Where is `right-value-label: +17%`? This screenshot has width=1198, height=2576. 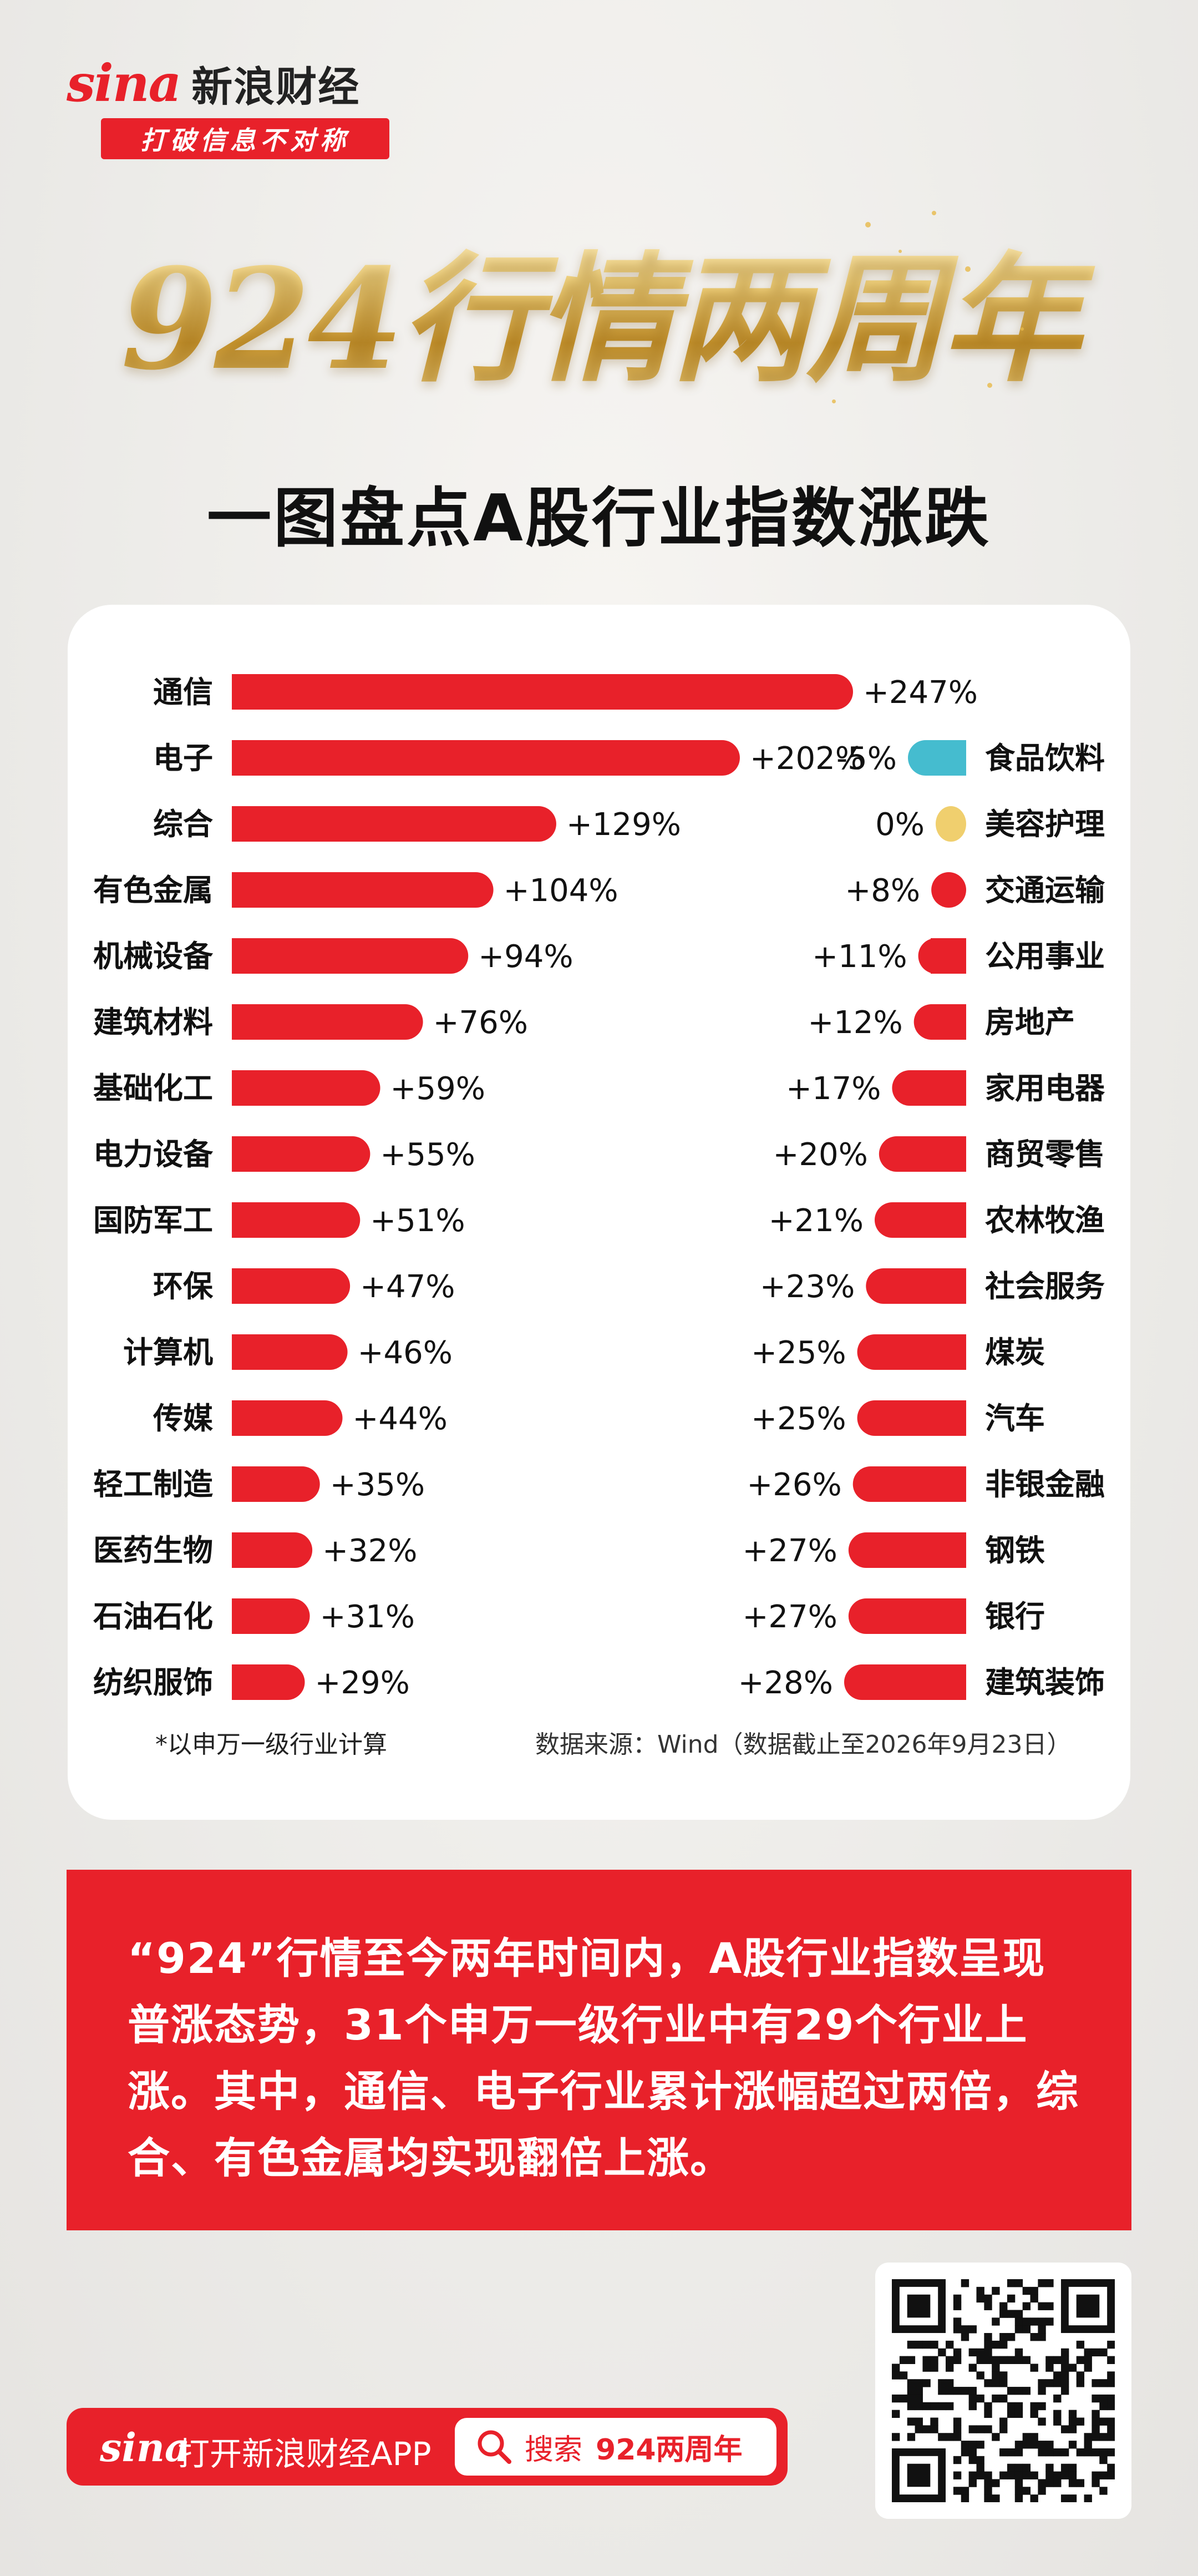
right-value-label: +17% is located at coordinates (833, 1089).